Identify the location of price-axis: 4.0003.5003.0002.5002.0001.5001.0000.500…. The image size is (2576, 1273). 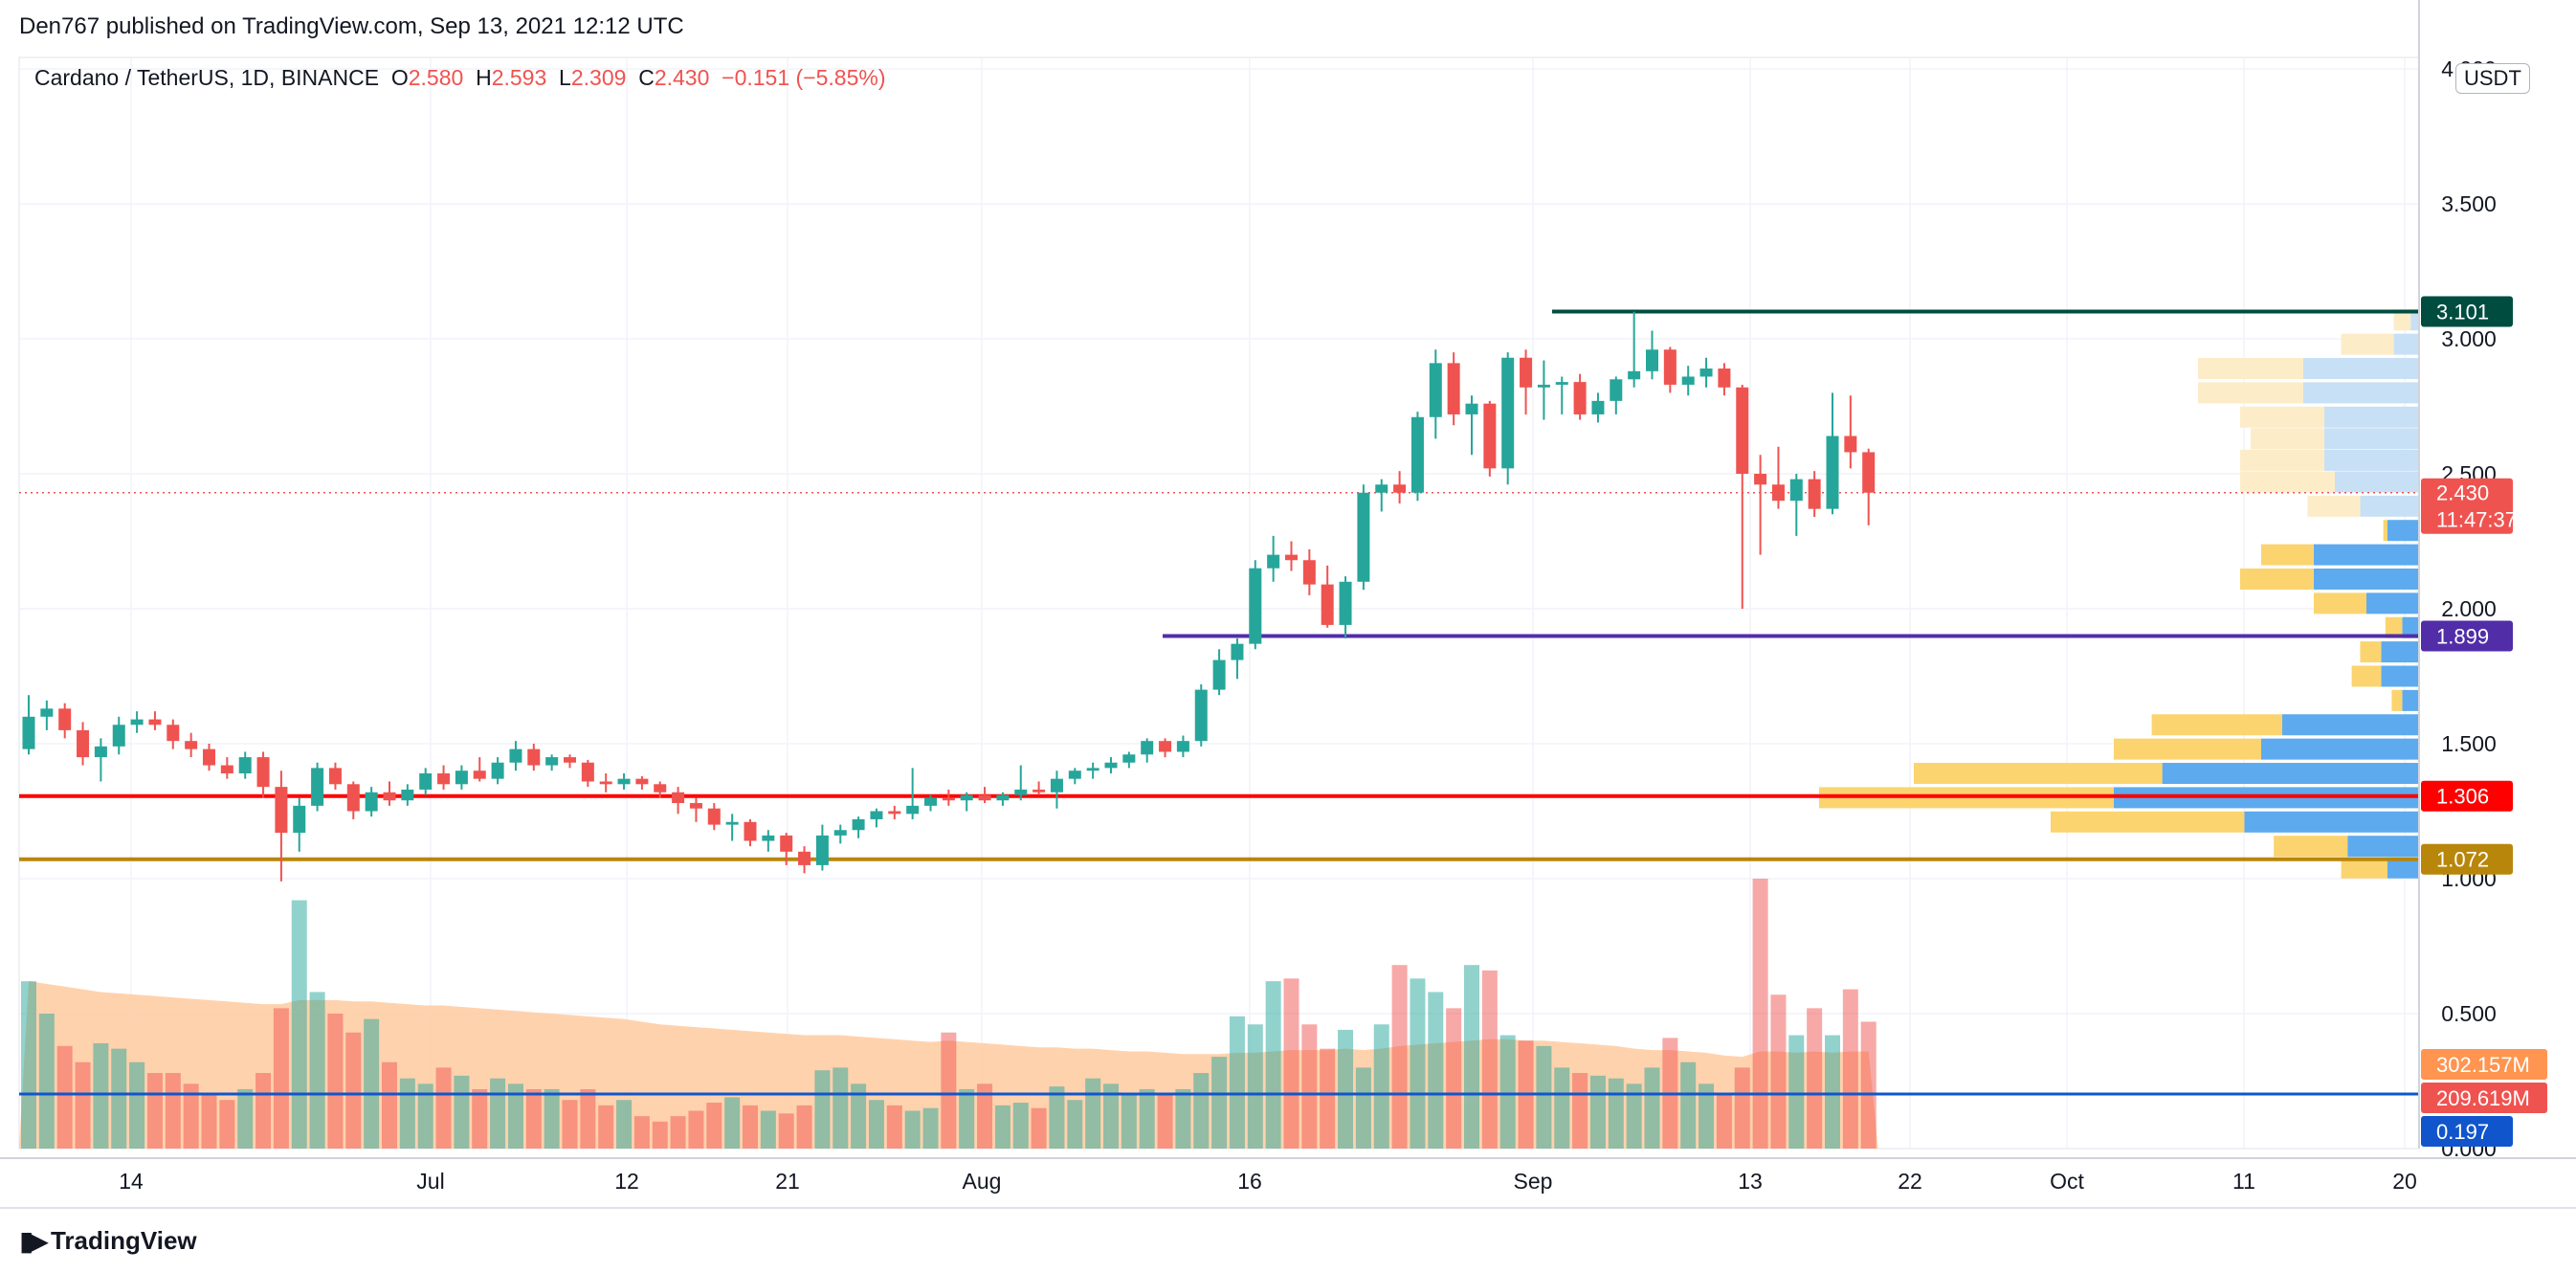
(2457, 580).